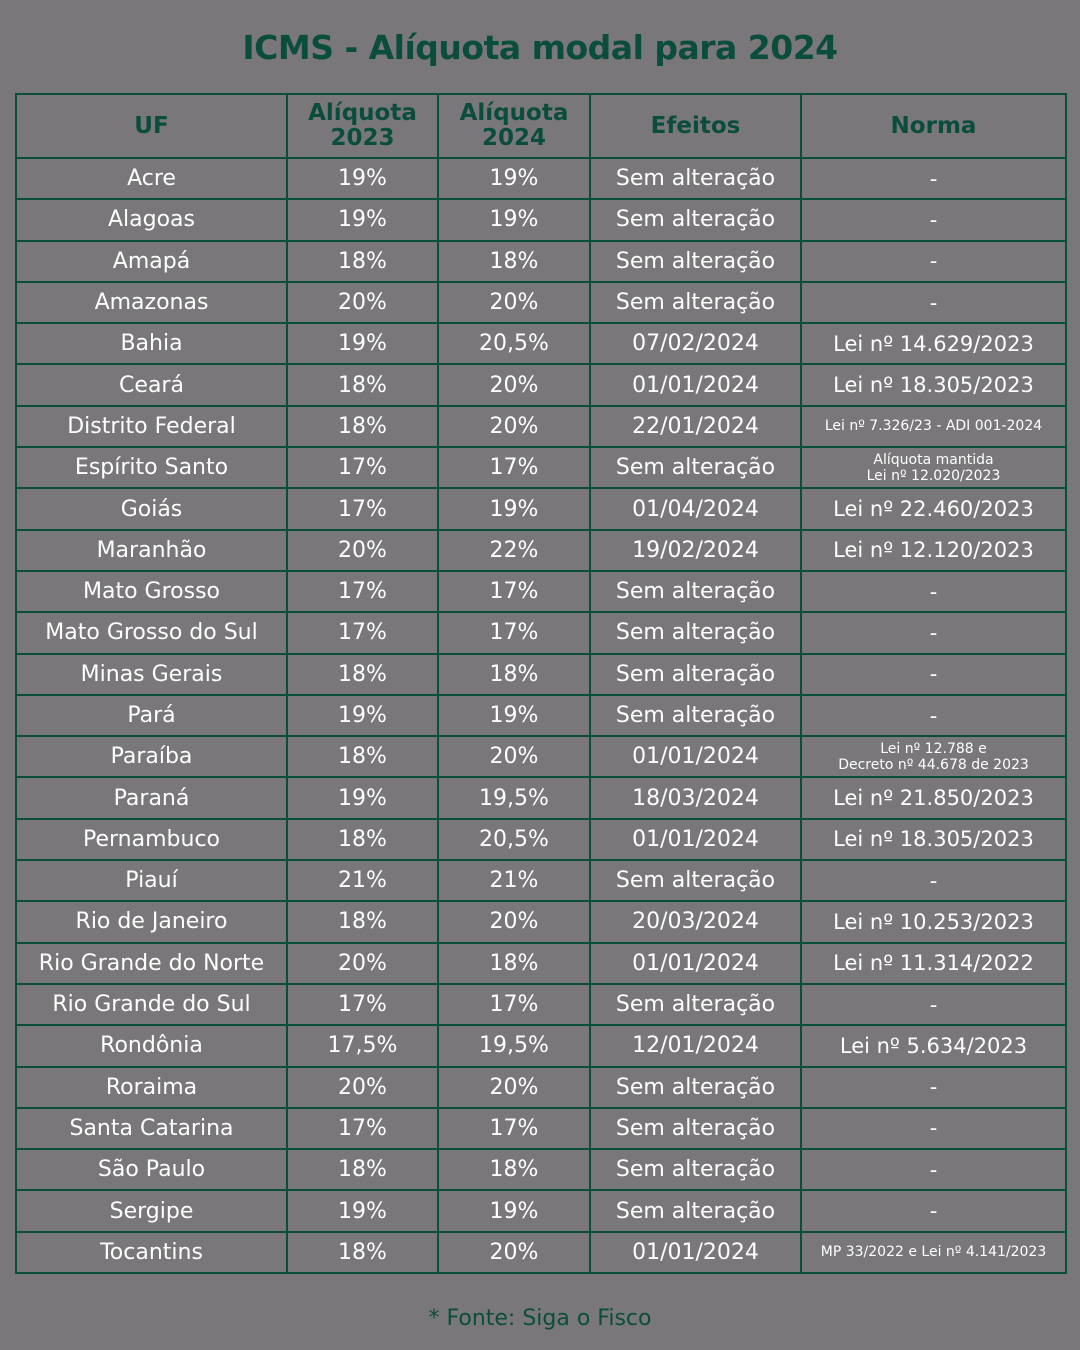 This screenshot has width=1080, height=1350. Describe the element at coordinates (151, 922) in the screenshot. I see `cell-uf: Rio de Janeiro` at that location.